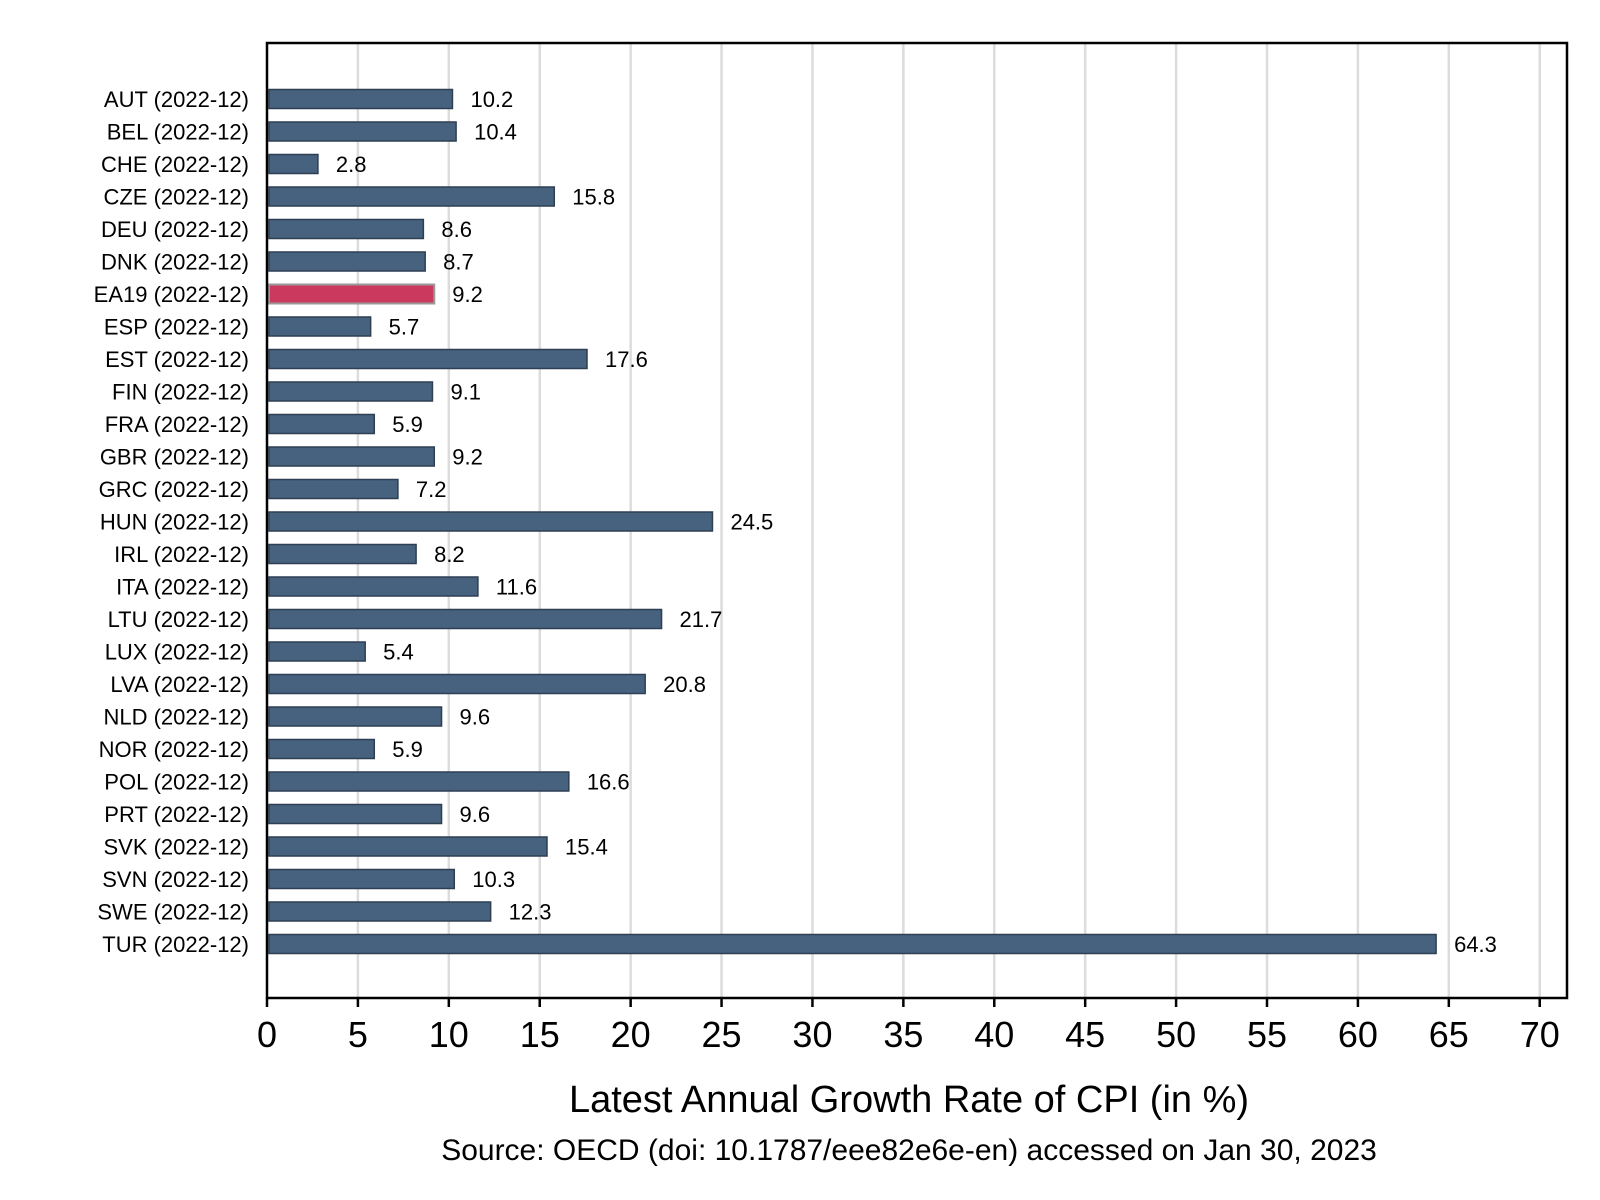 The height and width of the screenshot is (1200, 1600). Describe the element at coordinates (351, 164) in the screenshot. I see `value-label-che: 2.8` at that location.